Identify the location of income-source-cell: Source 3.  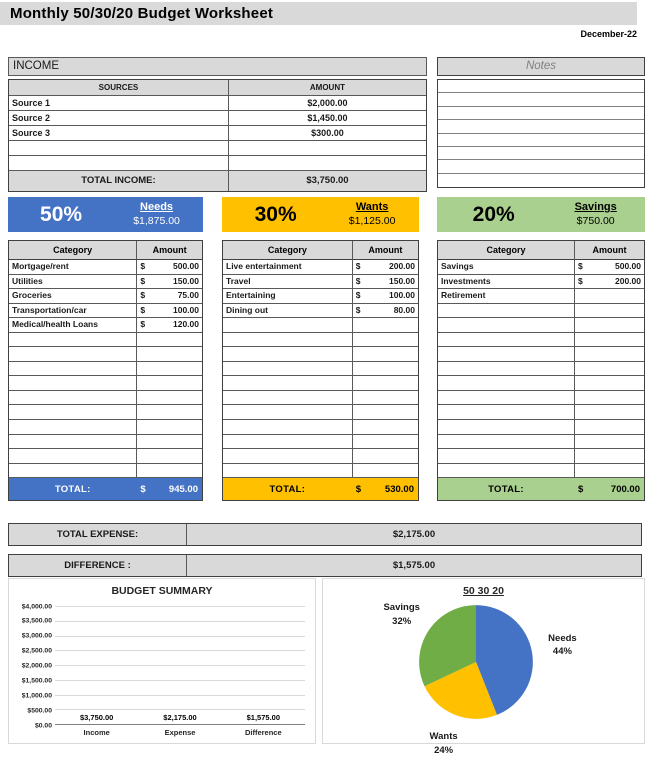
(118, 133).